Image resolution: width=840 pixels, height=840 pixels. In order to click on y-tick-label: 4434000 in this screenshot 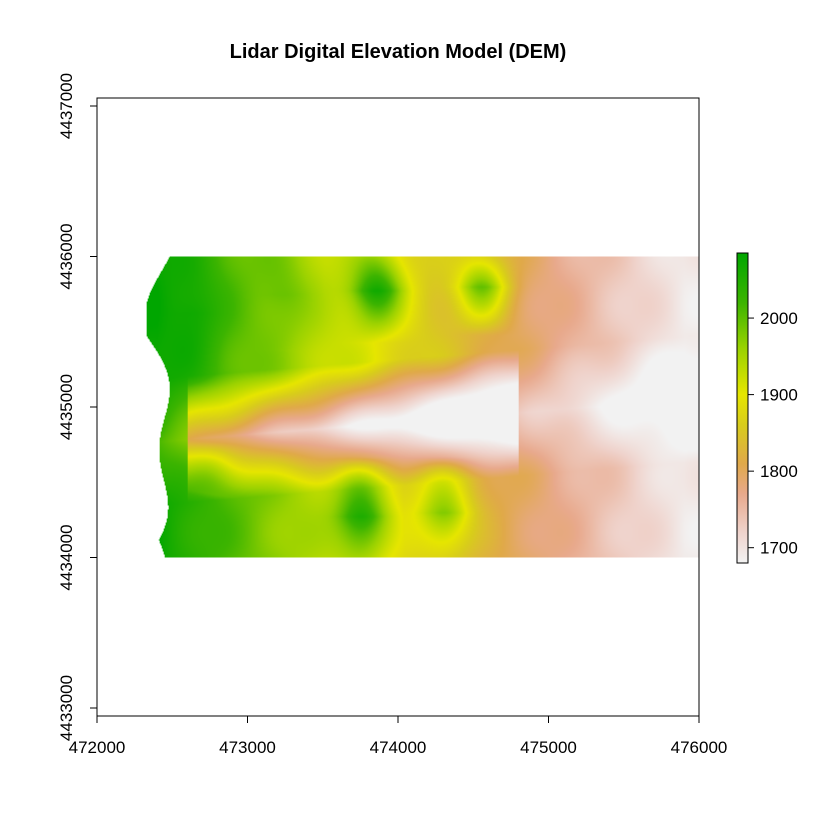, I will do `click(66, 557)`.